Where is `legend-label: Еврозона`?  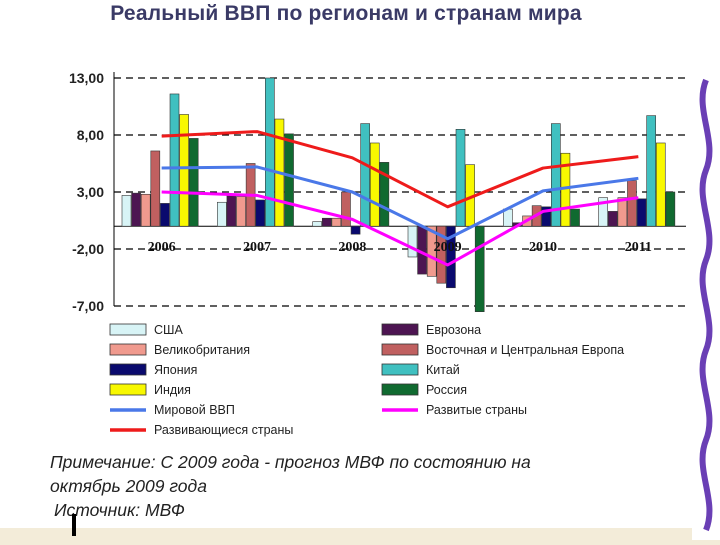 legend-label: Еврозона is located at coordinates (453, 330).